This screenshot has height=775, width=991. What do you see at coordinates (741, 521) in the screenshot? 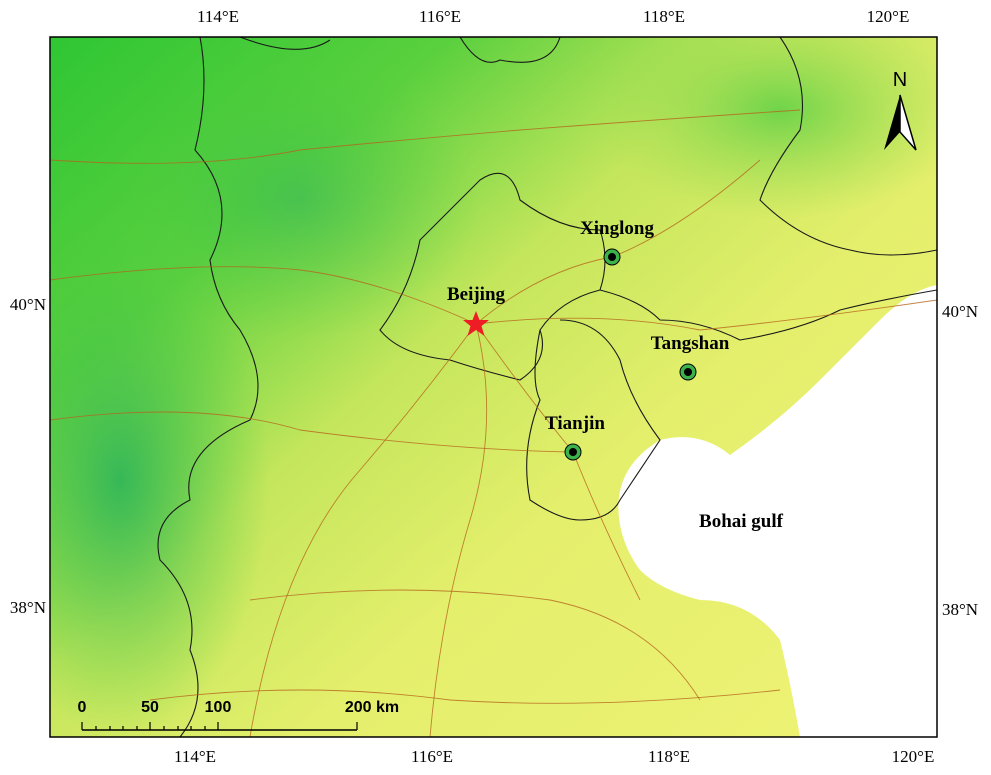
I see `sea-label: Bohai gulf` at bounding box center [741, 521].